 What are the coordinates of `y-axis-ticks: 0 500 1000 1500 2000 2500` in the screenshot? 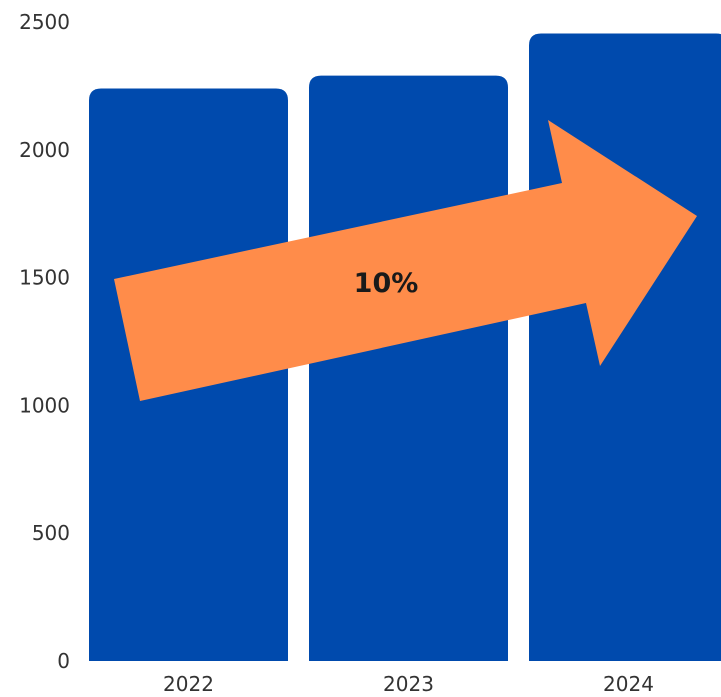 It's located at (44, 341).